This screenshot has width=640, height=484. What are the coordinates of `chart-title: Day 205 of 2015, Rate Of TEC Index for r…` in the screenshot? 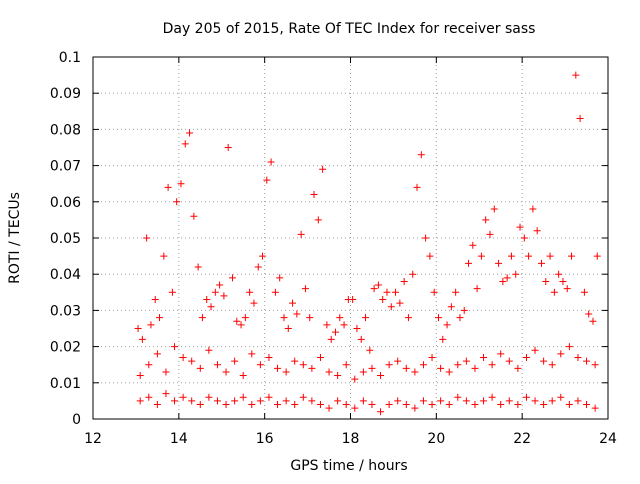 It's located at (349, 29).